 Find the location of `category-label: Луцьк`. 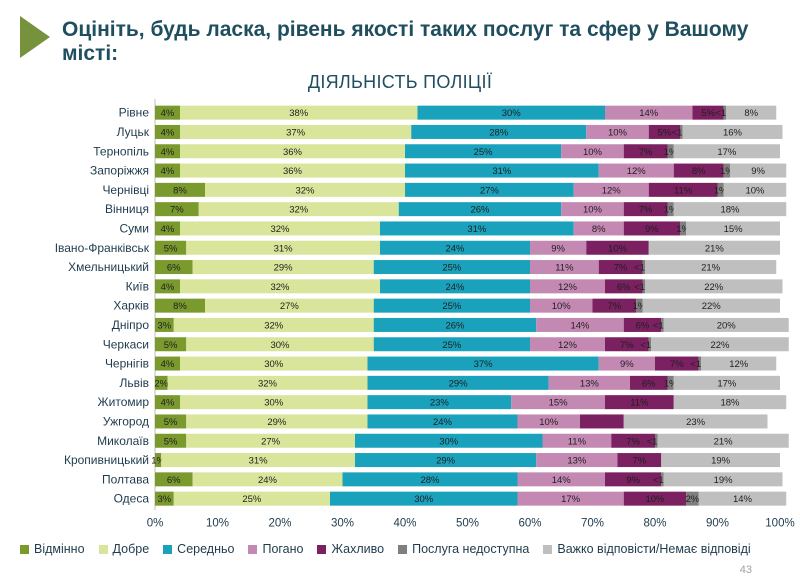

category-label: Луцьк is located at coordinates (133, 132).